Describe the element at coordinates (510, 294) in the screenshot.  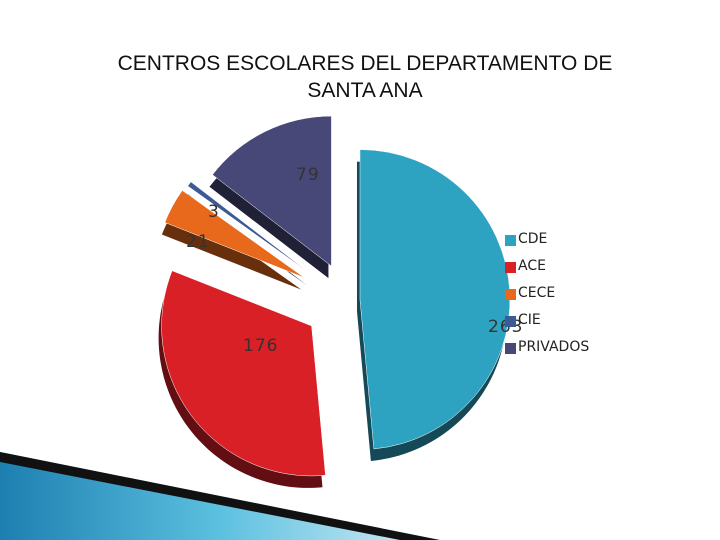
I see `legend-swatch-cece` at that location.